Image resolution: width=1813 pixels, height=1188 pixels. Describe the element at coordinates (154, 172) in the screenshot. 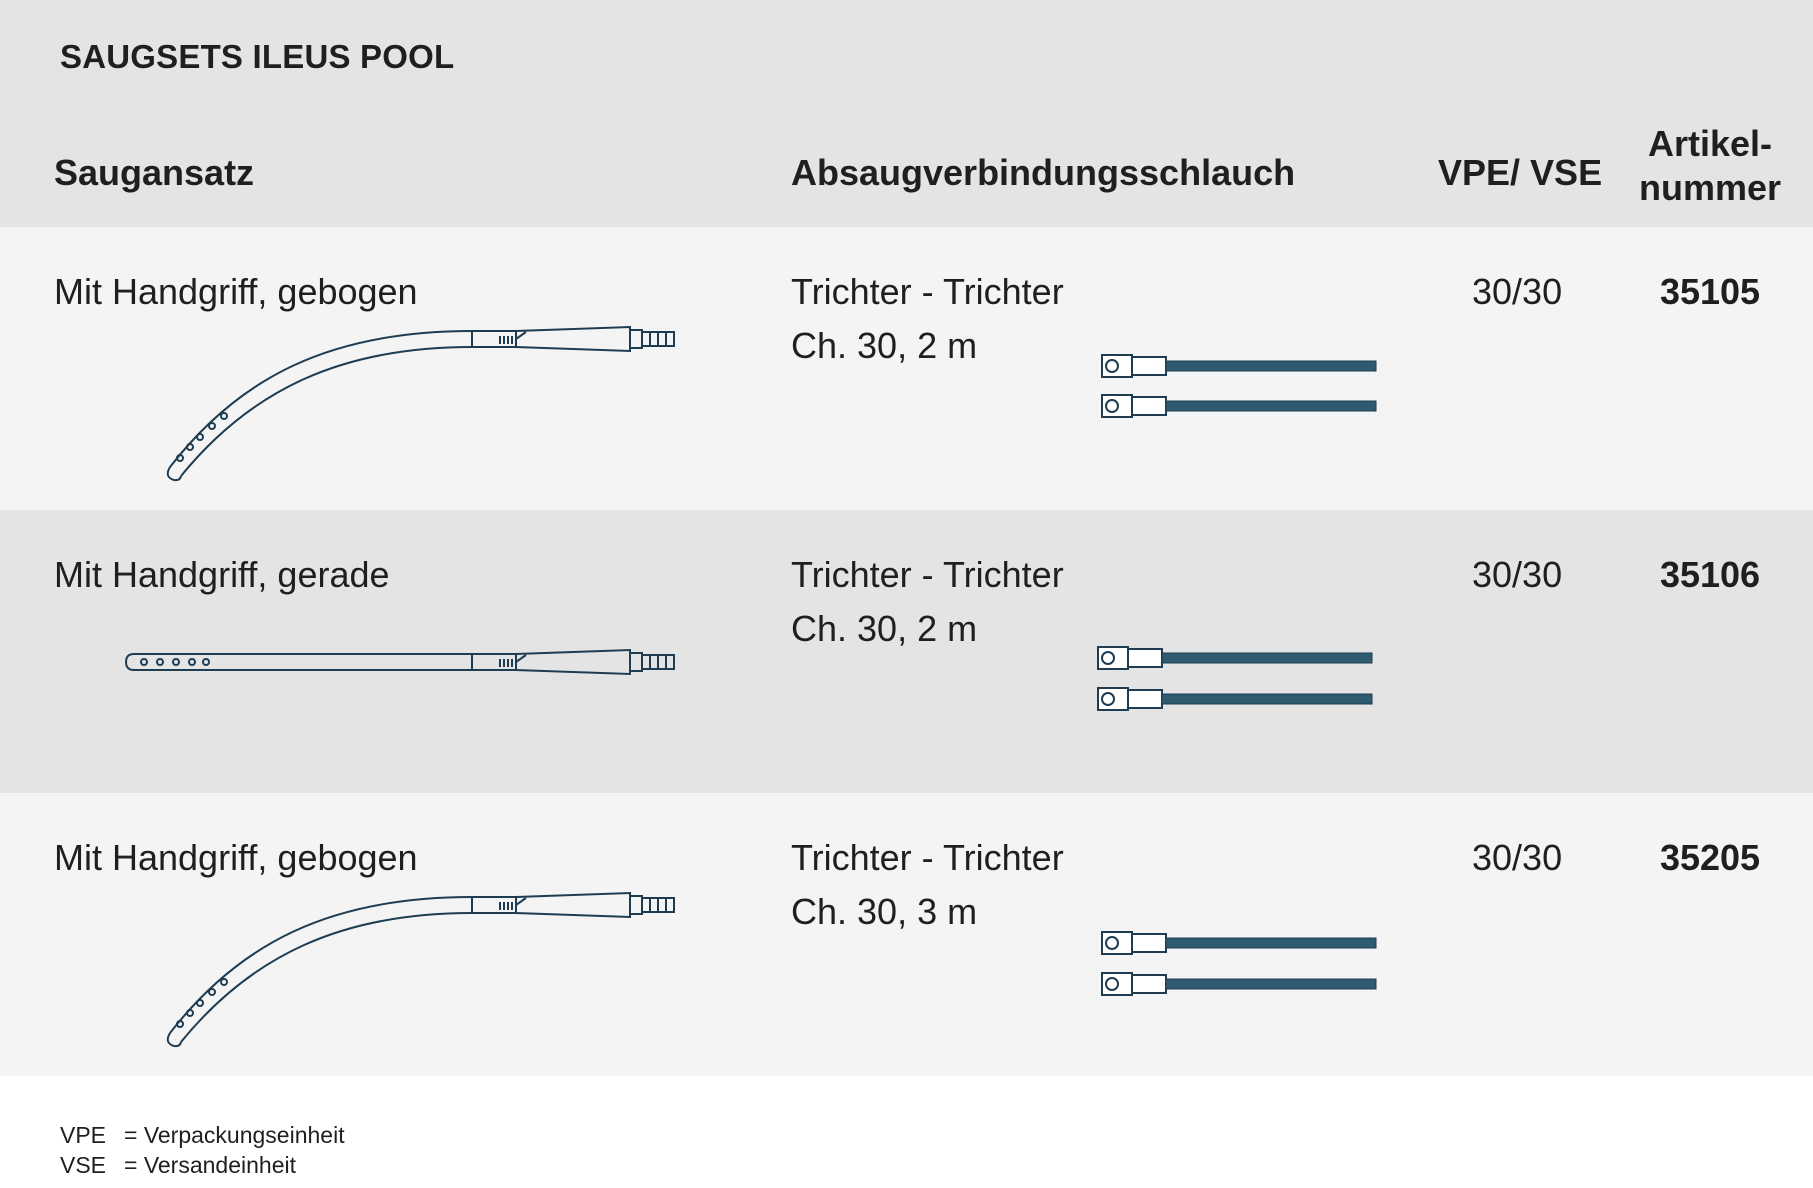

I see `column-header-saugansatz: Saugansatz` at that location.